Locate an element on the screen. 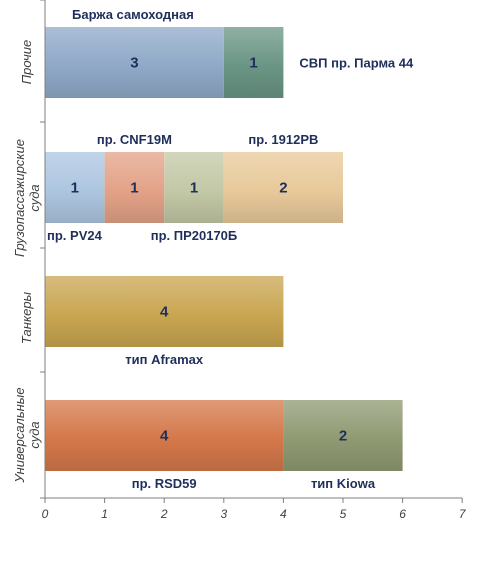  category-label: Универсальныесуда is located at coordinates (27, 435).